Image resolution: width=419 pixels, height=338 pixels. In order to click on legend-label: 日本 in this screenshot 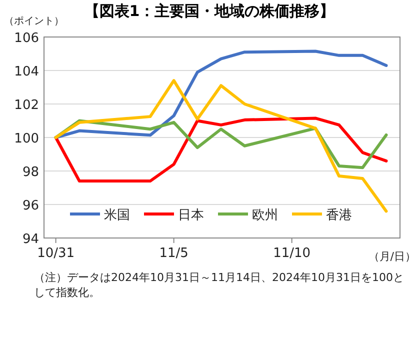, I will do `click(191, 215)`.